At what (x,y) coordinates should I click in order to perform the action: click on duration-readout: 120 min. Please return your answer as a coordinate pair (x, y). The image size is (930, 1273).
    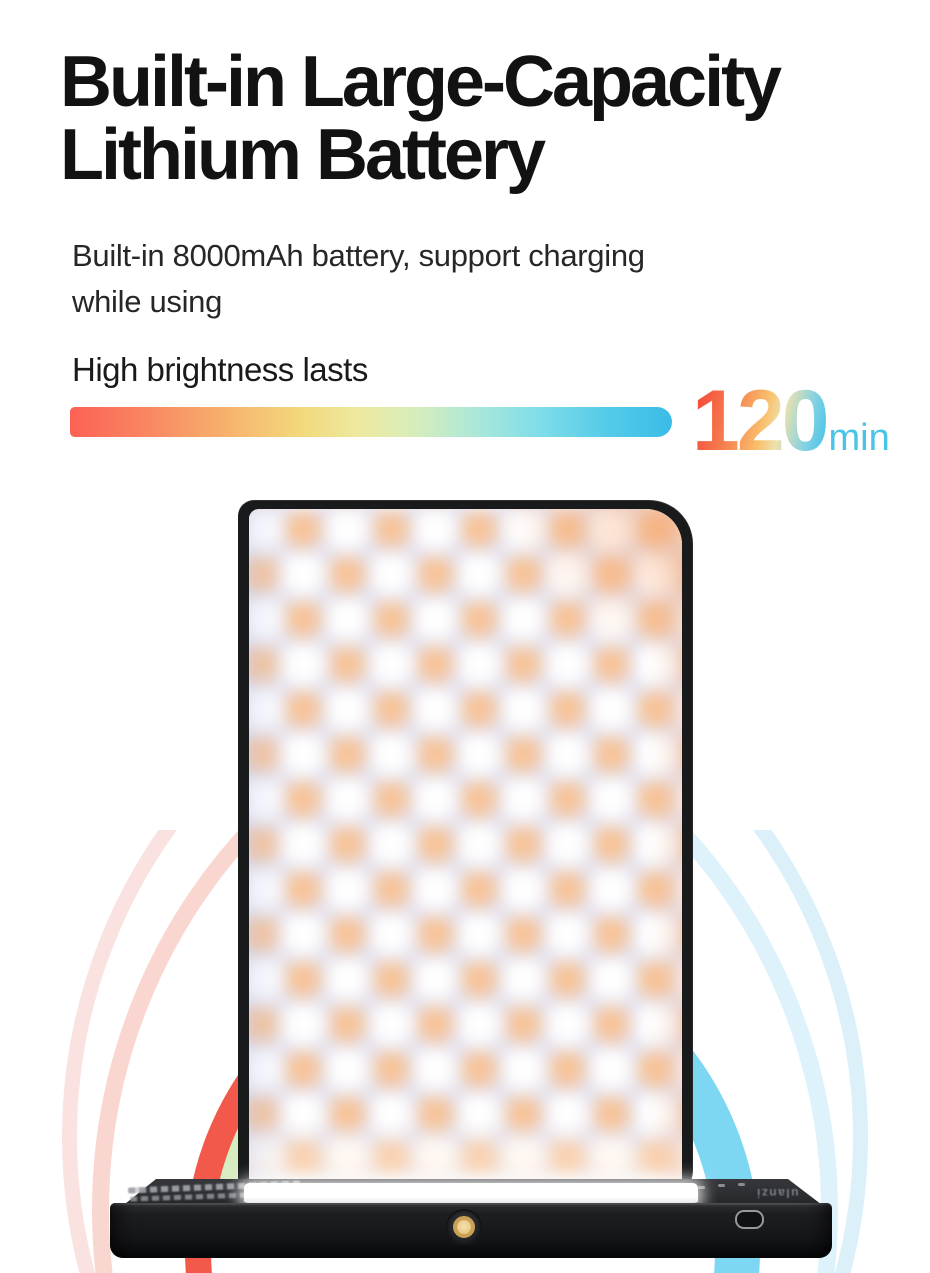
    Looking at the image, I should click on (791, 421).